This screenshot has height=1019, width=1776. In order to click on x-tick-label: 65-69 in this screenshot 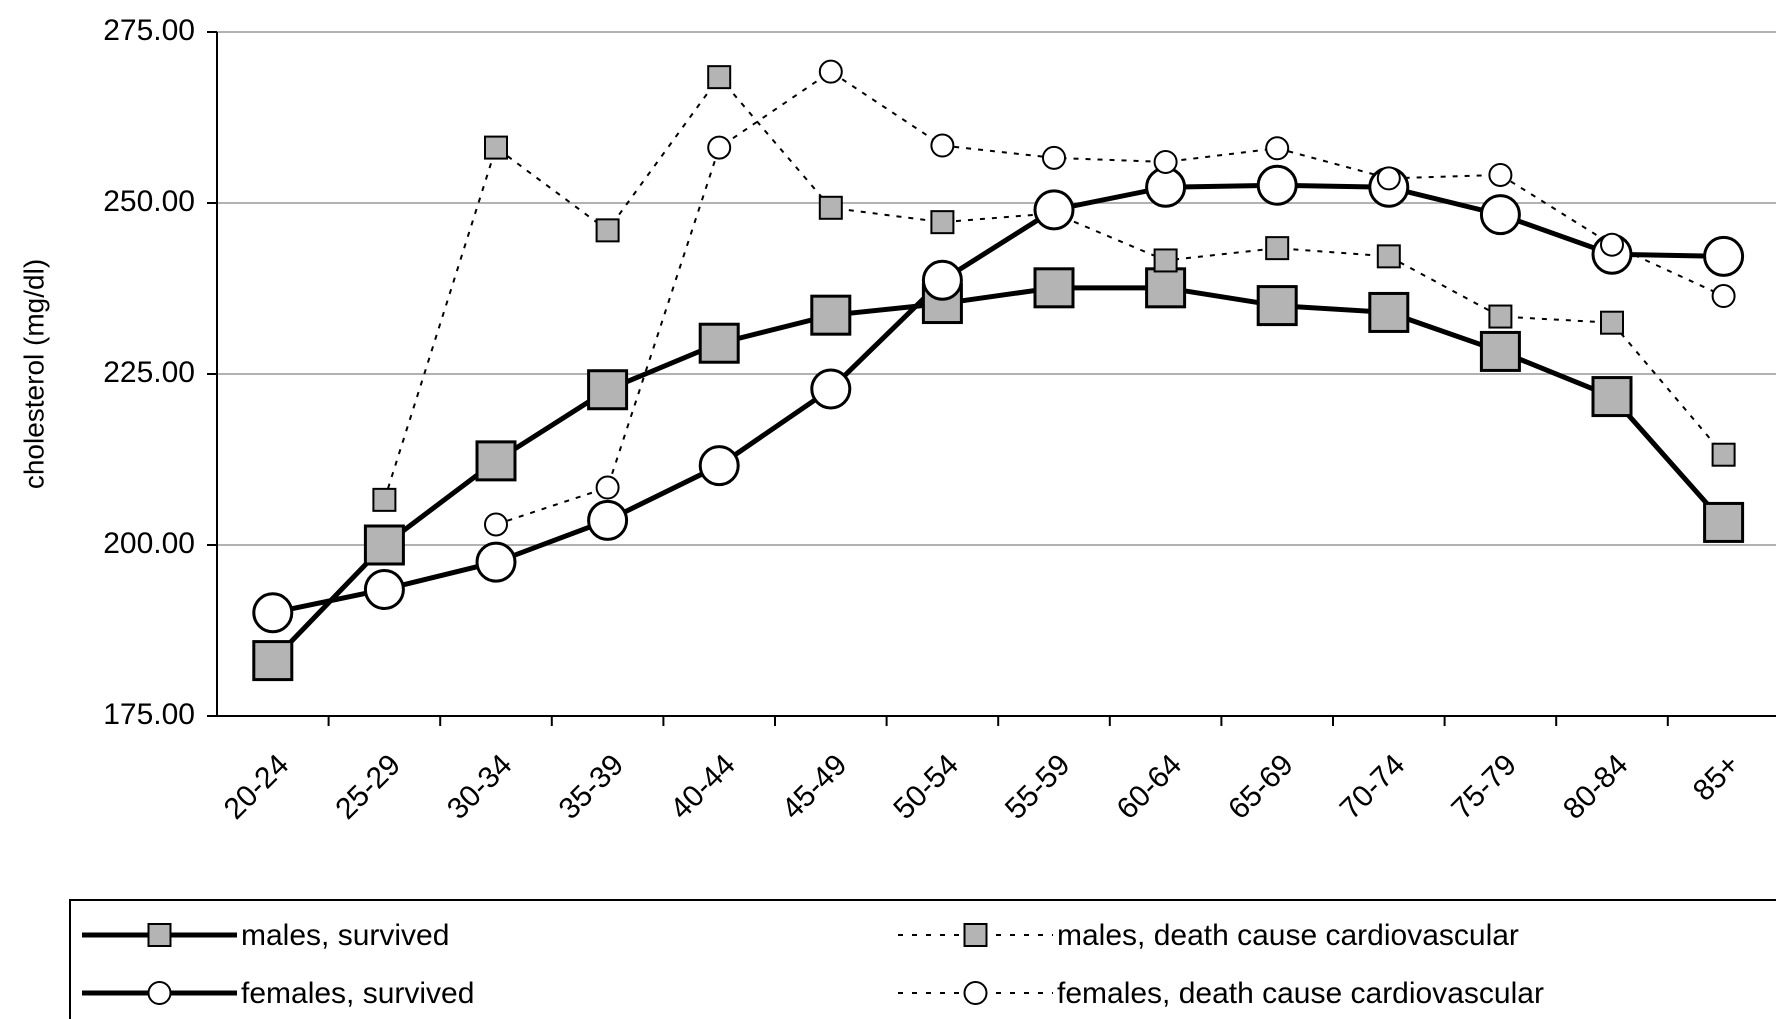, I will do `click(1261, 787)`.